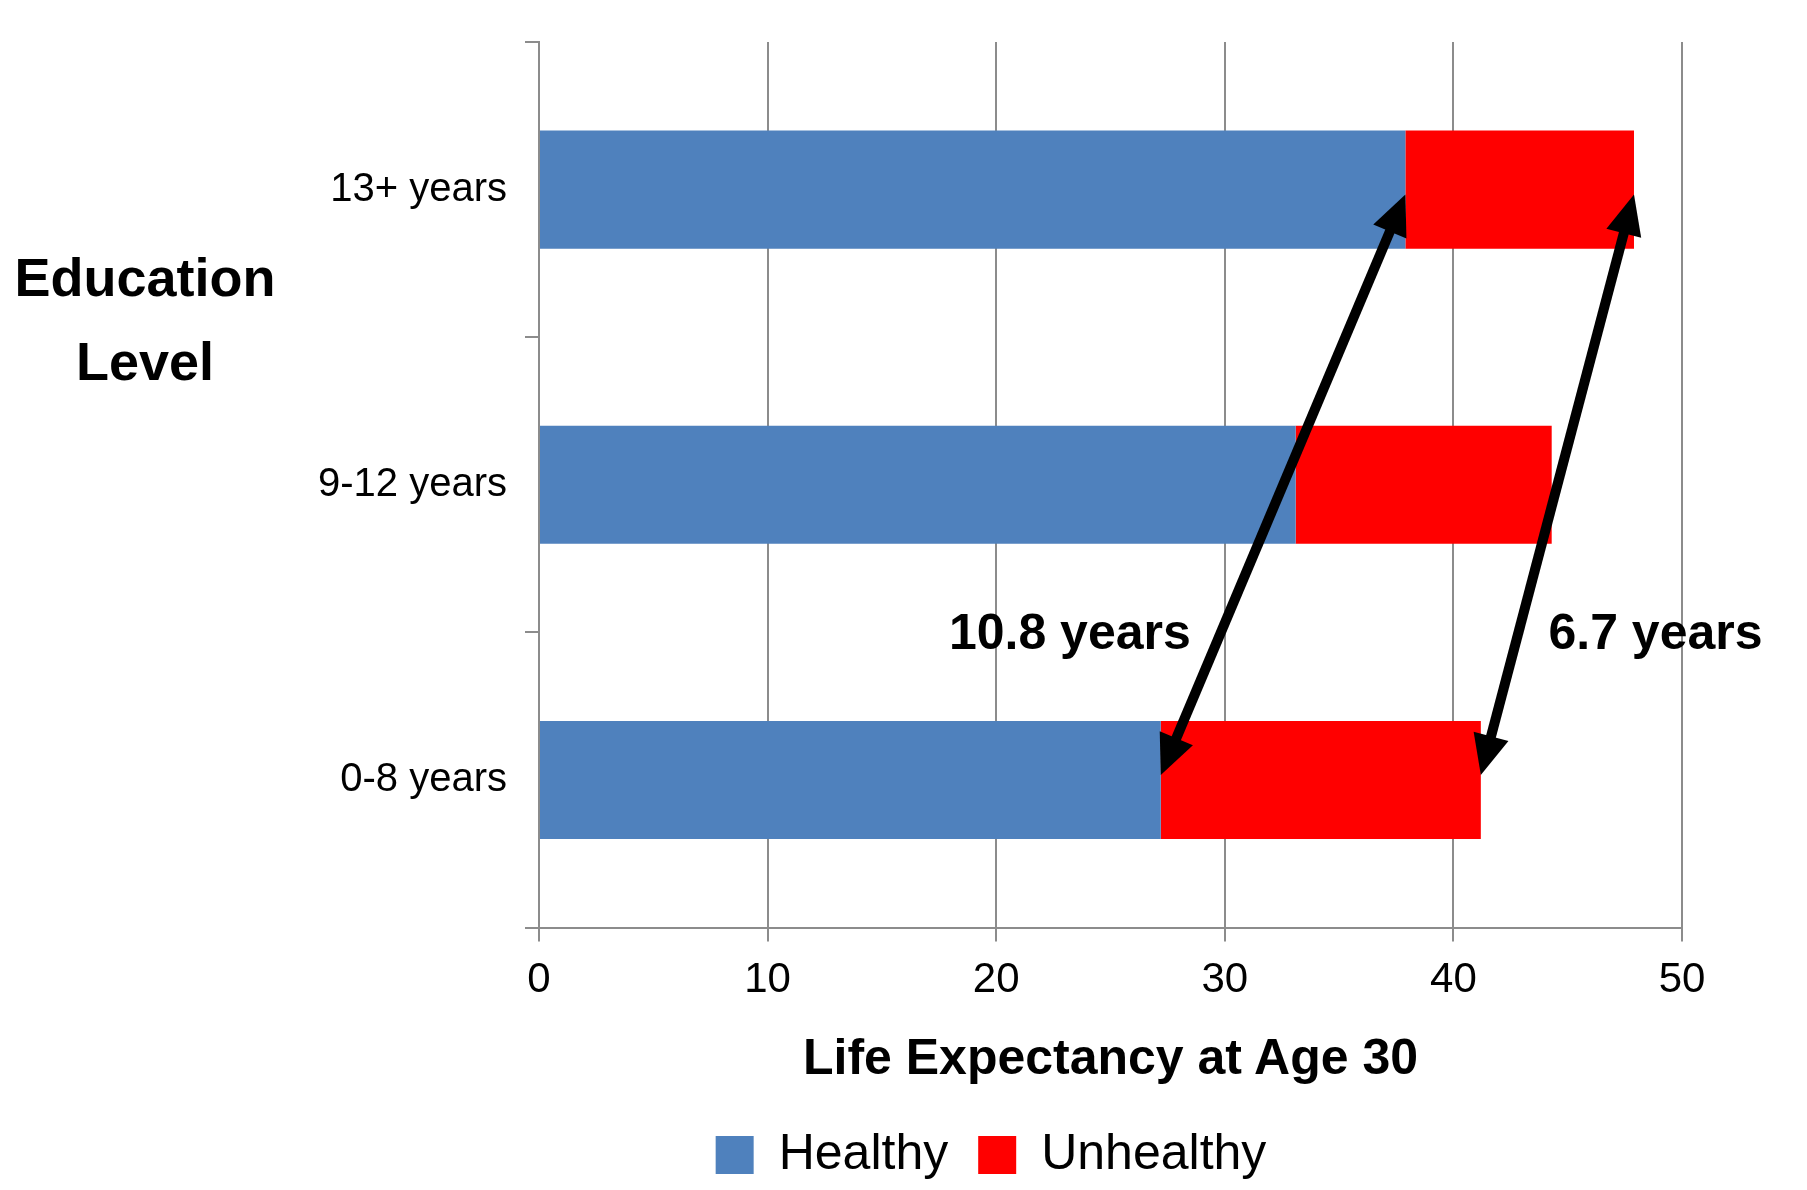  Describe the element at coordinates (1682, 978) in the screenshot. I see `x-tick-label: 50` at that location.